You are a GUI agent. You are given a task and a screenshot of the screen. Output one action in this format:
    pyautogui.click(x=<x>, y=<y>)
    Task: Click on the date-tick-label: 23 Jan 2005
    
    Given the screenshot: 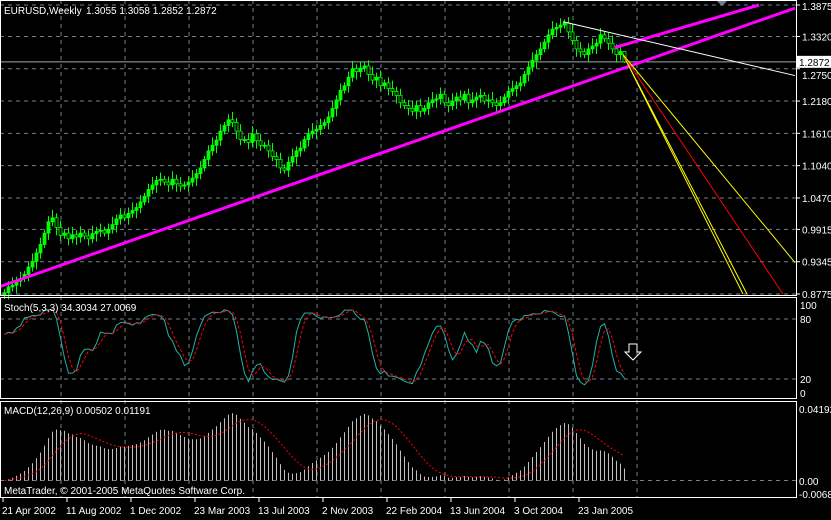 What is the action you would take?
    pyautogui.click(x=605, y=511)
    